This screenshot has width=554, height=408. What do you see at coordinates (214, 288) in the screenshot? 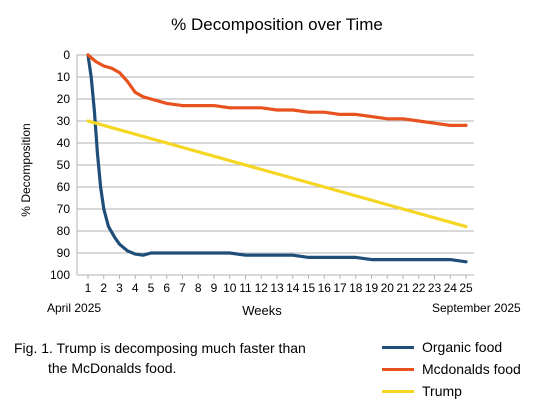
I see `x-tick-label: 9` at bounding box center [214, 288].